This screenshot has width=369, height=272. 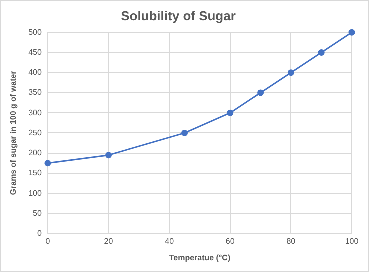 What do you see at coordinates (35, 113) in the screenshot?
I see `y-tick-label: 300` at bounding box center [35, 113].